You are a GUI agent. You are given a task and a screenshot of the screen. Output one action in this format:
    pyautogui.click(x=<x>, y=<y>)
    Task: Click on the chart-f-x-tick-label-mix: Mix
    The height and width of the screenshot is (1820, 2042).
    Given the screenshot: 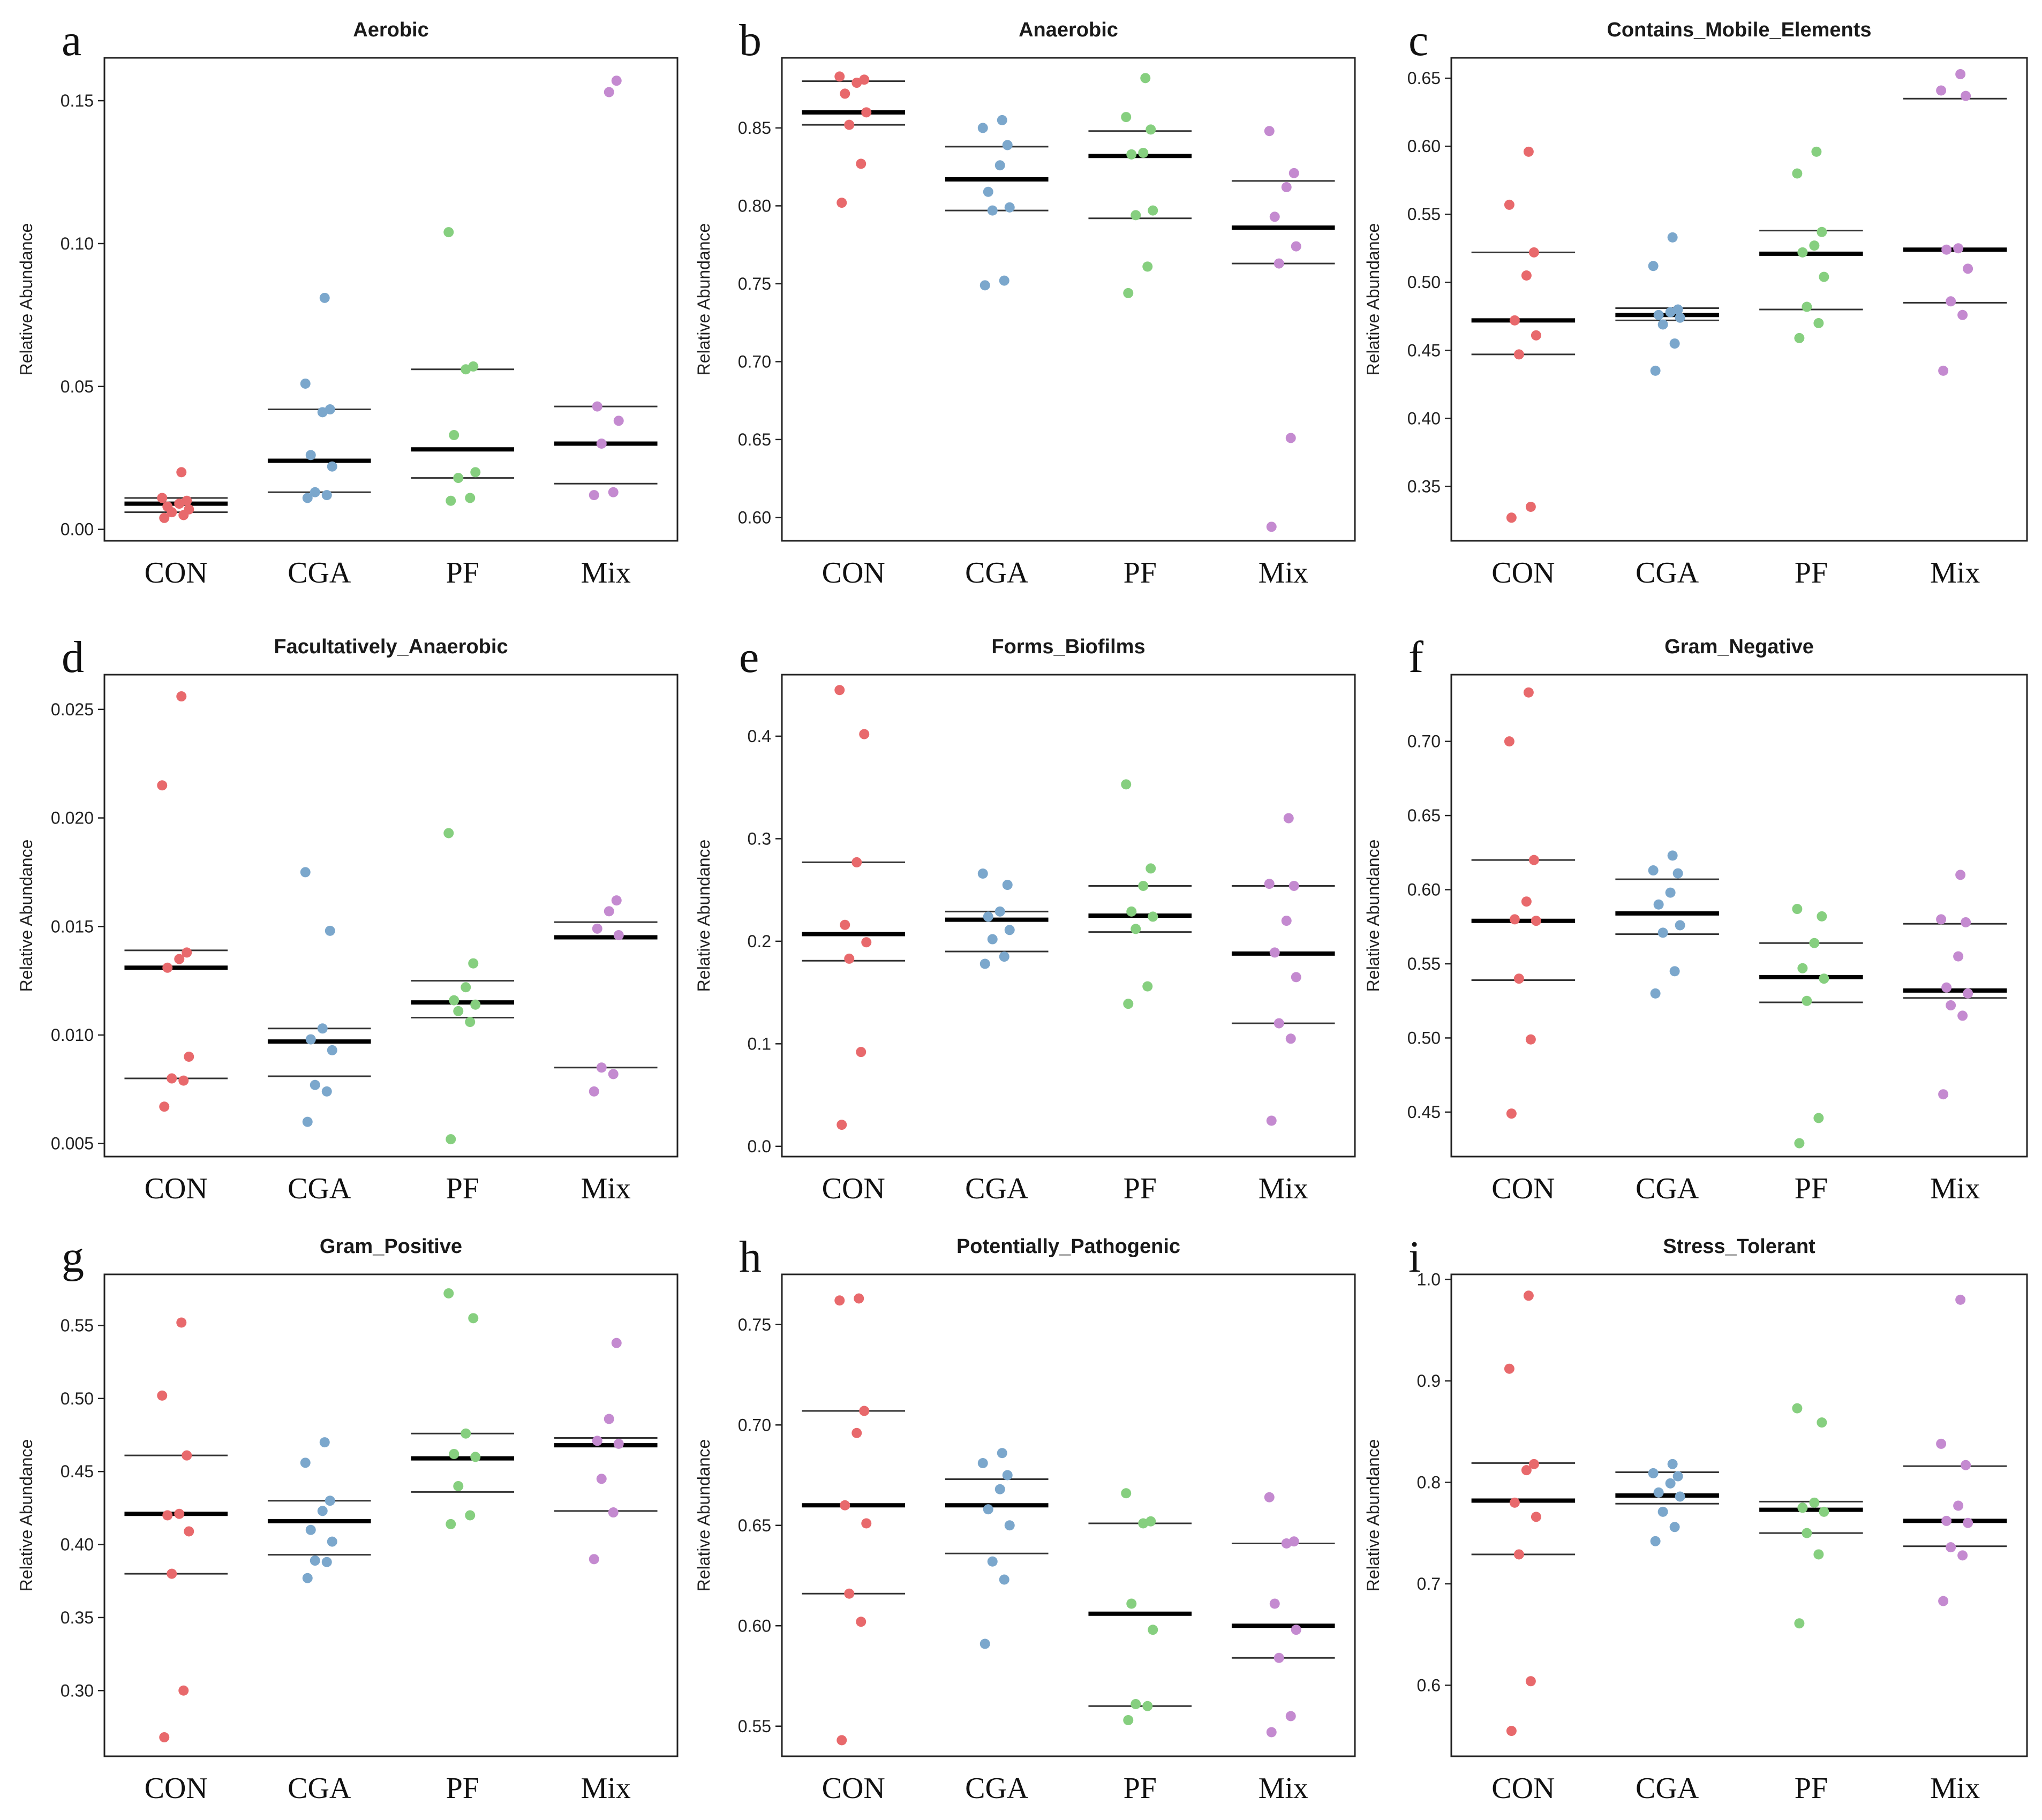 What is the action you would take?
    pyautogui.click(x=1955, y=1188)
    